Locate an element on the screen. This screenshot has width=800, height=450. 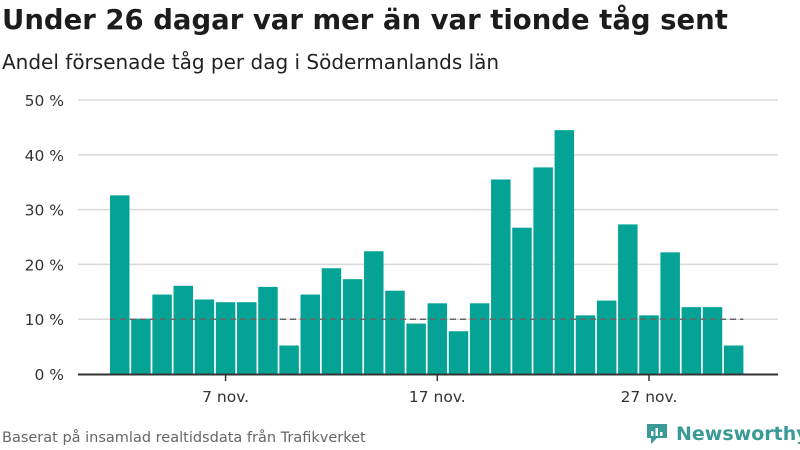
y-tick-label: 10 % is located at coordinates (44, 320).